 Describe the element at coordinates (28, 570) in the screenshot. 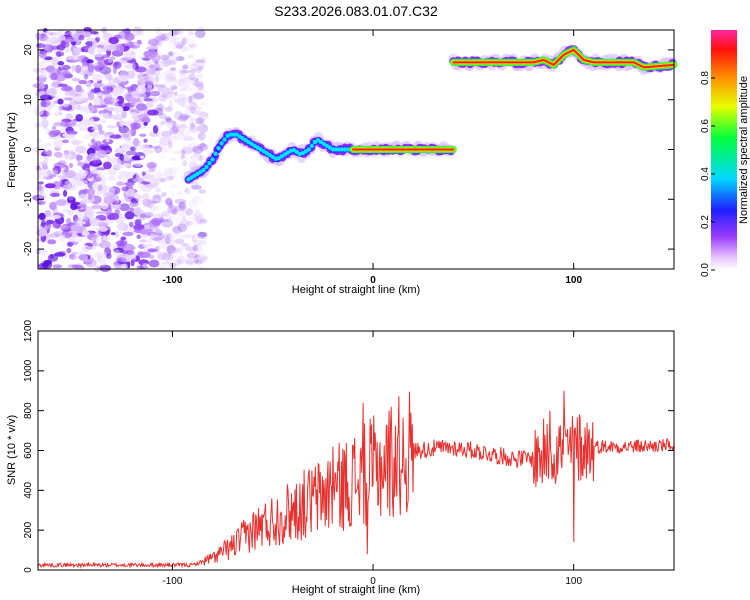

I see `snr-y-tick-label: 0` at that location.